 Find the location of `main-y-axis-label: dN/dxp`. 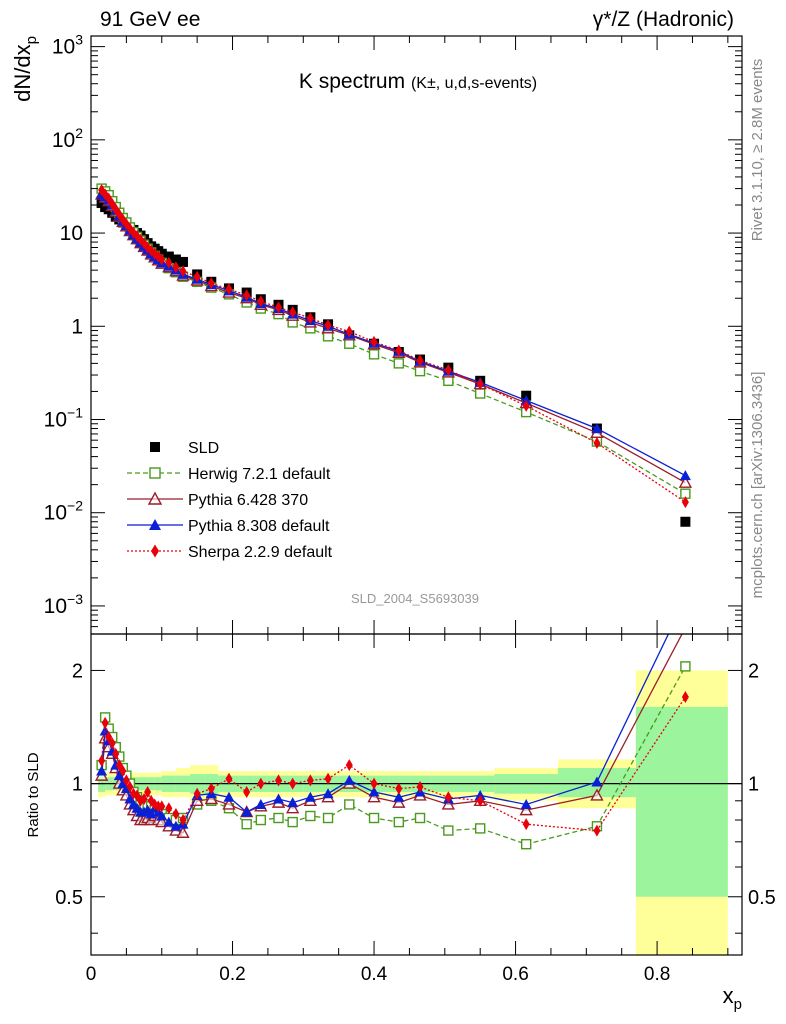

main-y-axis-label: dN/dxp is located at coordinates (25, 69).